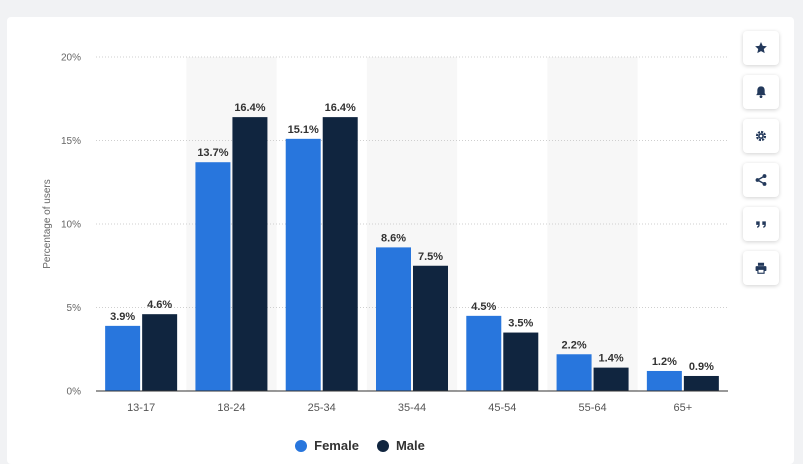  I want to click on y-tick-label: 0%, so click(74, 392).